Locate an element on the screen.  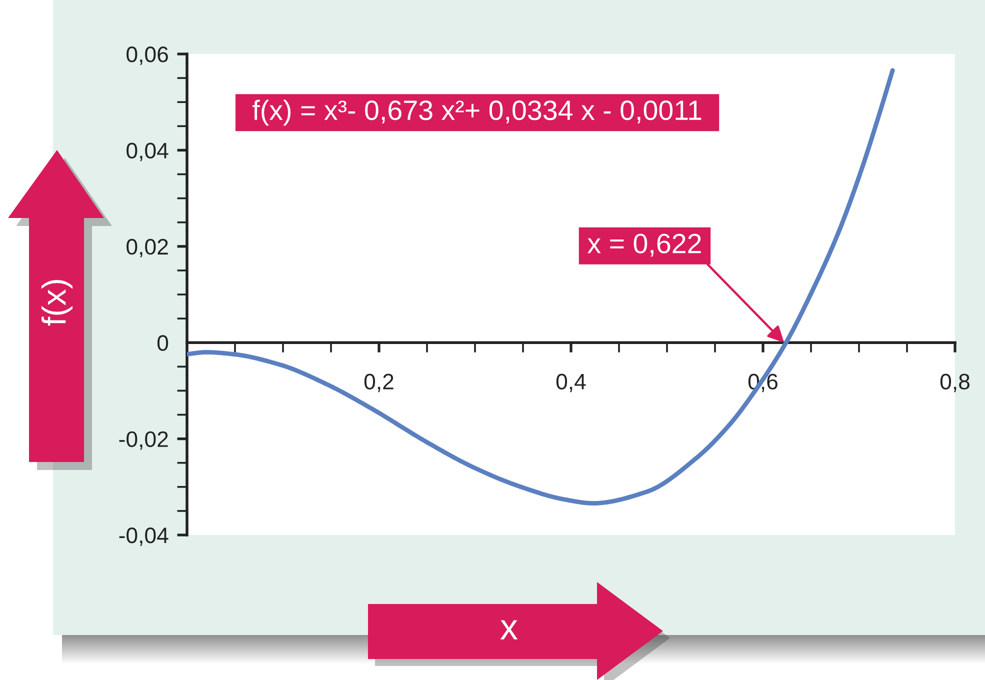
y-tick-label: -0,02 is located at coordinates (143, 440).